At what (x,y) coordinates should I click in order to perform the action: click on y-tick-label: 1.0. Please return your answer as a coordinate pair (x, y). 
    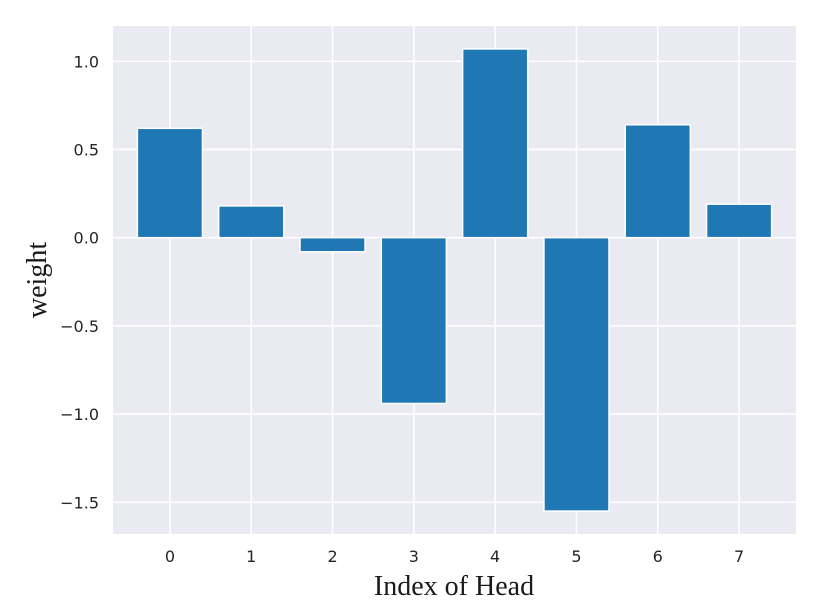
    Looking at the image, I should click on (86, 61).